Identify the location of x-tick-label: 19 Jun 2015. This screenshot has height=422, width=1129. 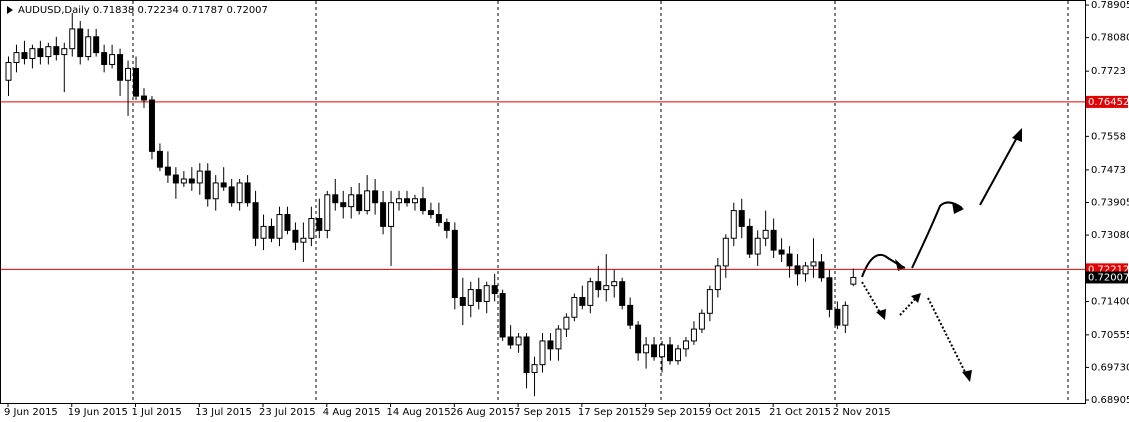
(98, 412).